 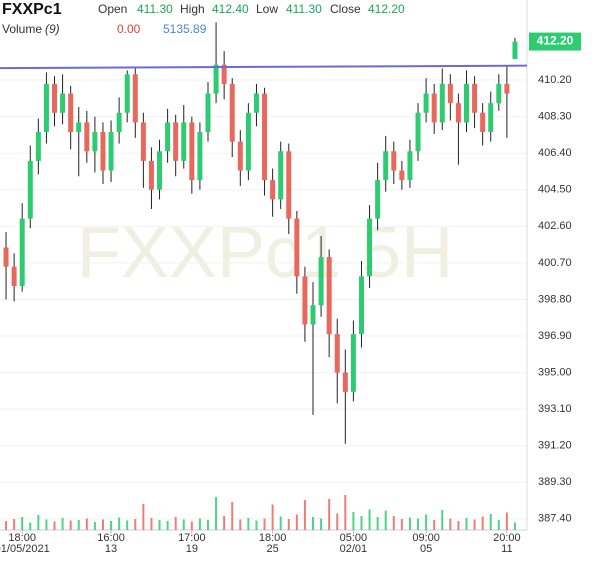 I want to click on y-tick-label: 410.20, so click(x=555, y=80).